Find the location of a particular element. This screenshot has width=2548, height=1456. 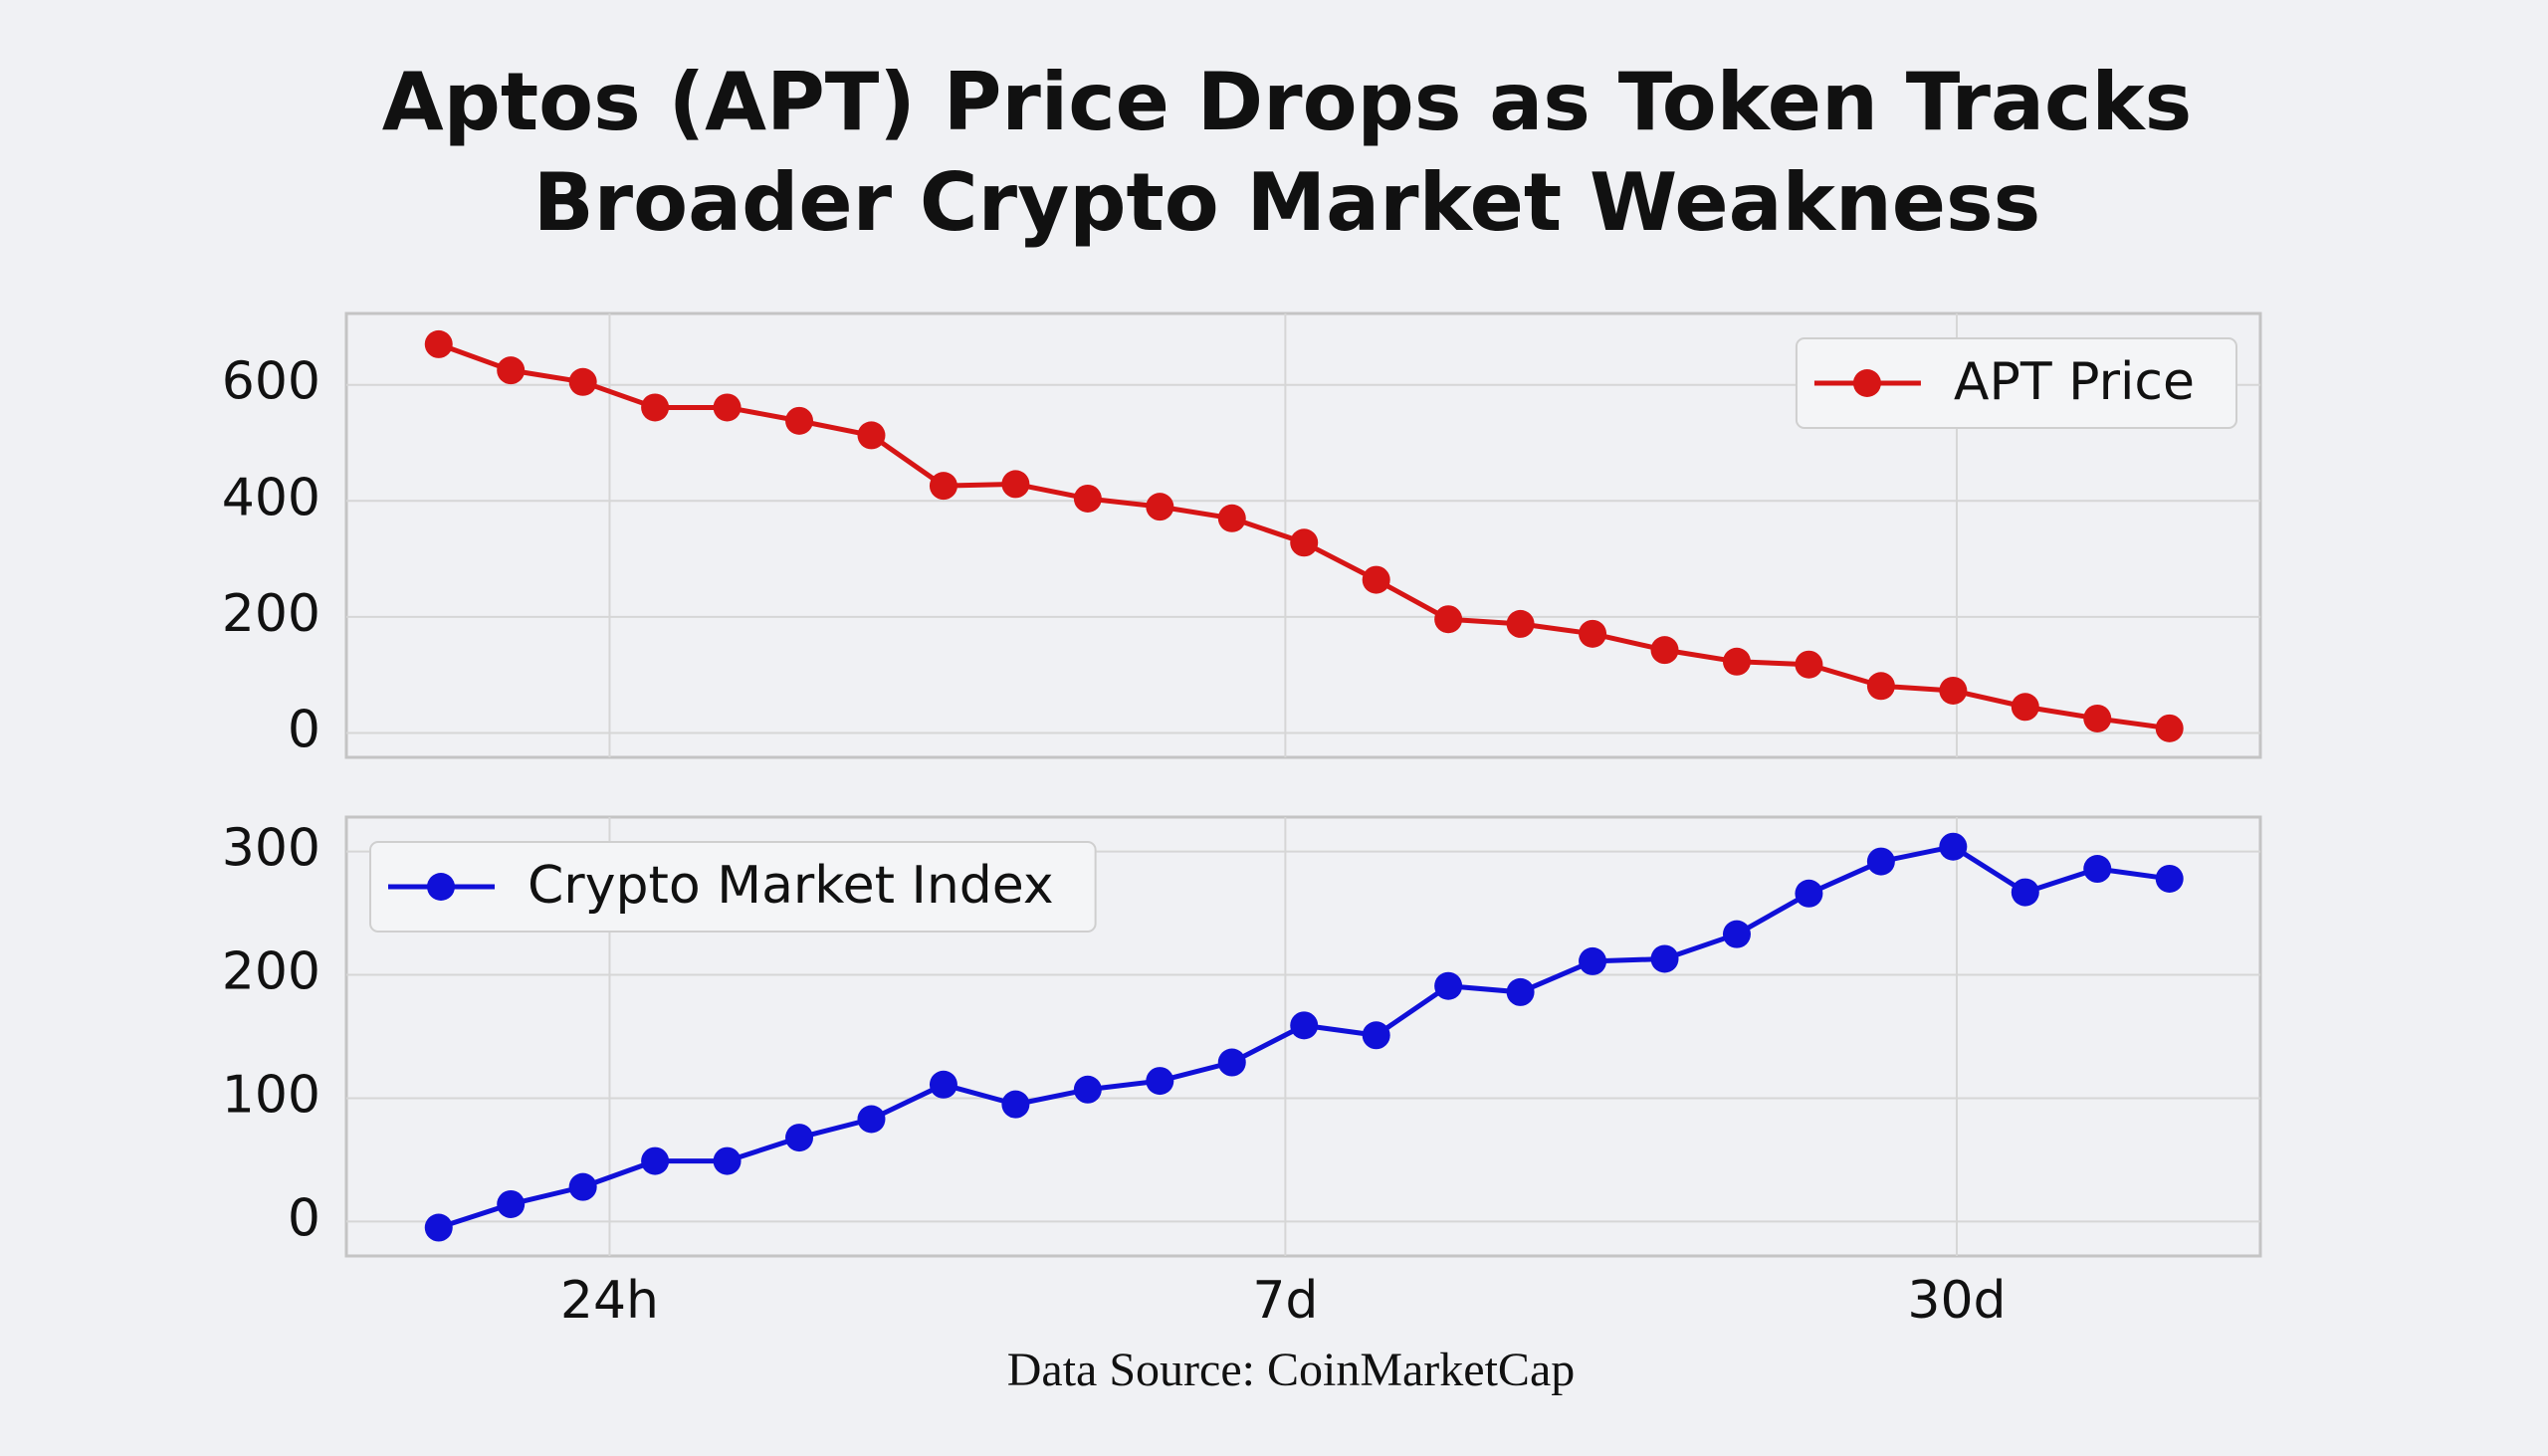

legend: APT Price is located at coordinates (2016, 383).